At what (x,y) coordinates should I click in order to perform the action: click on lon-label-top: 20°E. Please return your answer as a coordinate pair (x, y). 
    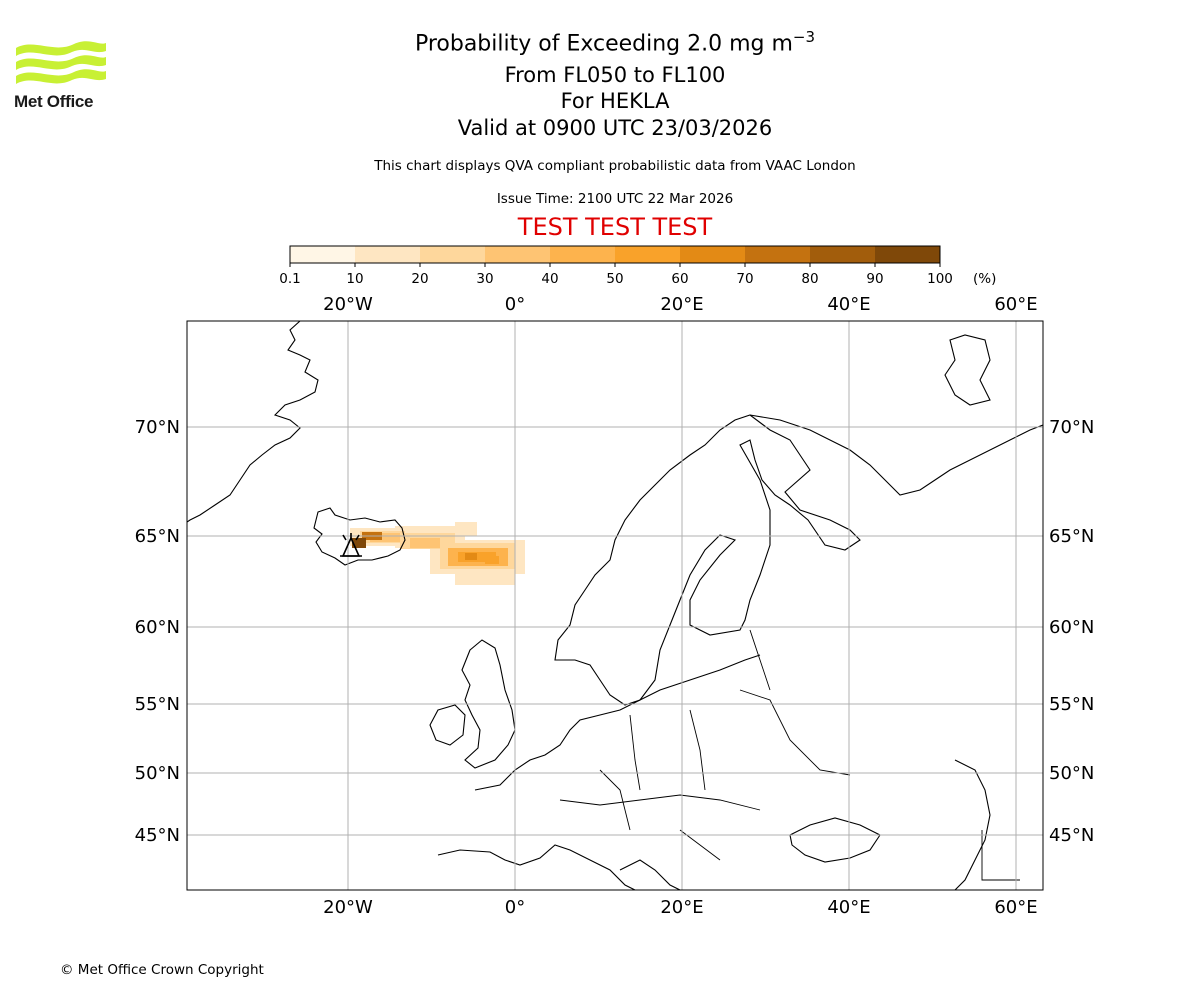
    Looking at the image, I should click on (681, 304).